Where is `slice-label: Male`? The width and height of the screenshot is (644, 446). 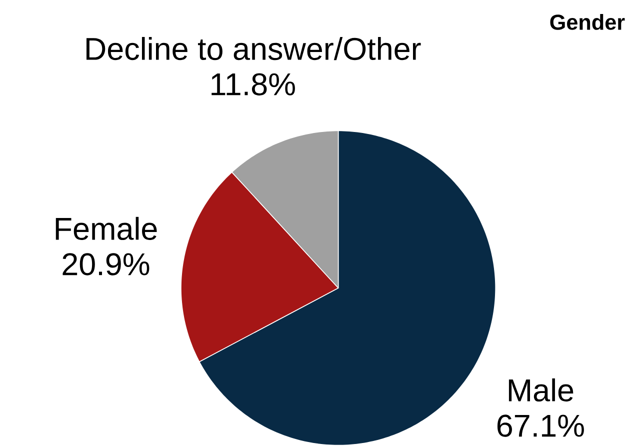
slice-label: Male is located at coordinates (541, 390).